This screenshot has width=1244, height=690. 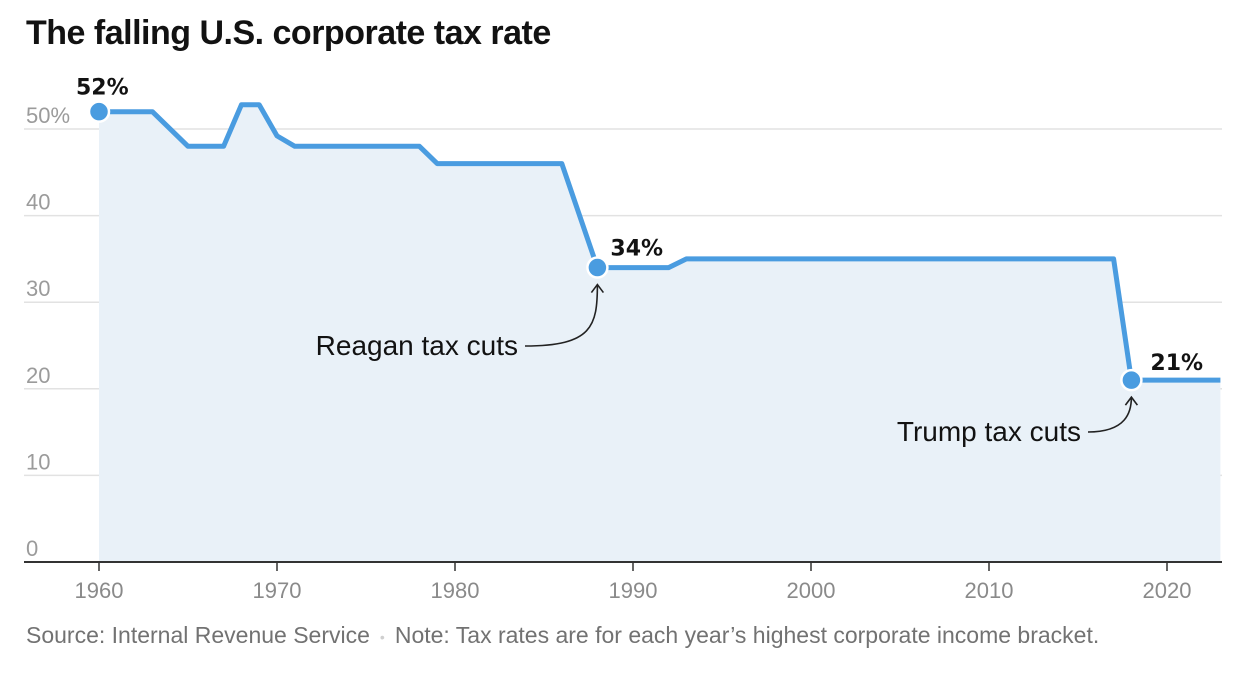 I want to click on x-axis-ticks: 1960 1970 1980 1990 2000 2010 2020, so click(x=633, y=582).